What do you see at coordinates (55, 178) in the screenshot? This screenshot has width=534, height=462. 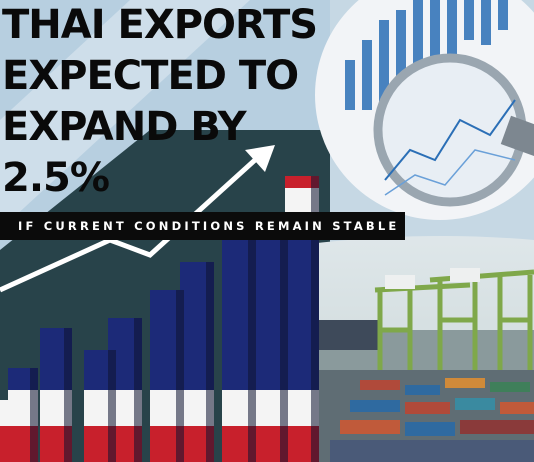 I see `headline-line: 2.5%` at bounding box center [55, 178].